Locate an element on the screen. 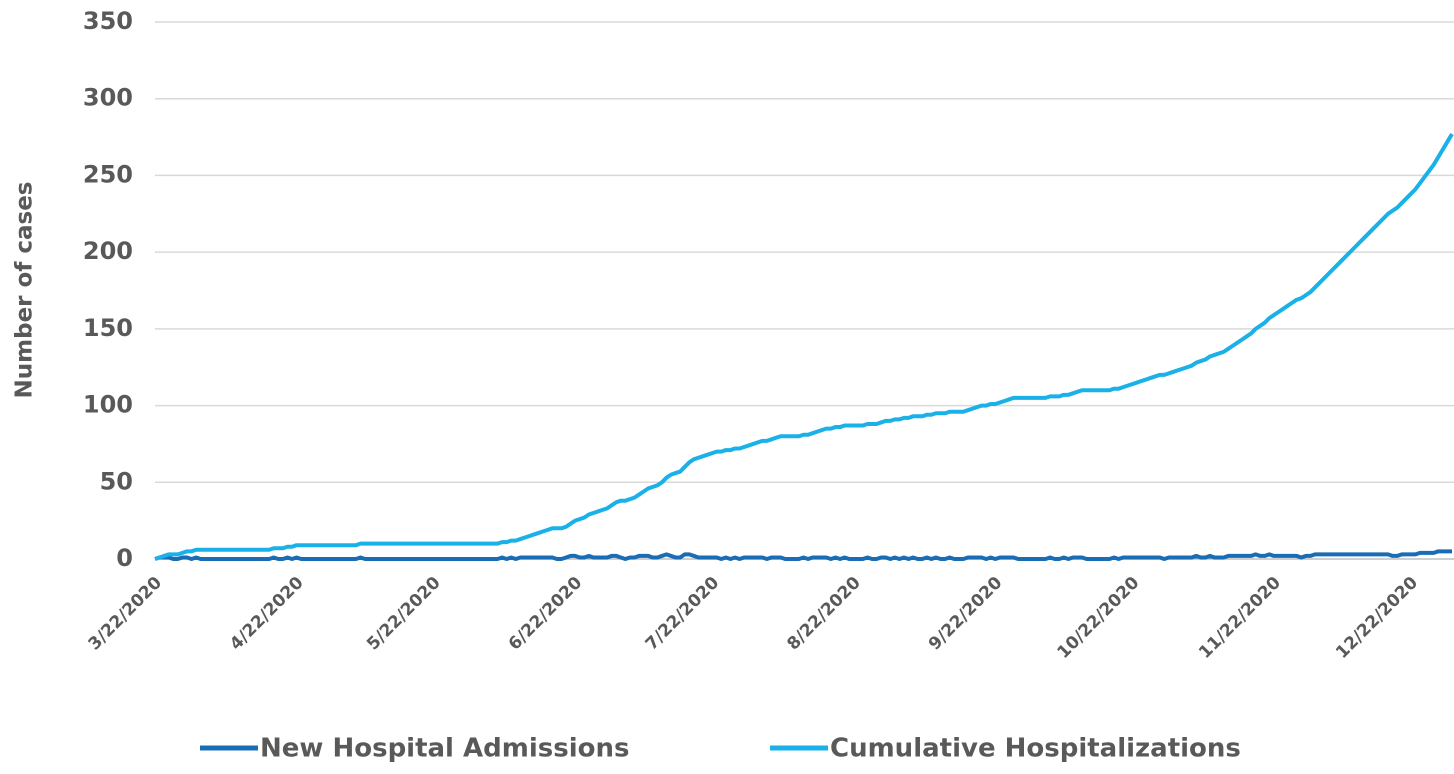  y-tick-label: 150 is located at coordinates (108, 328).